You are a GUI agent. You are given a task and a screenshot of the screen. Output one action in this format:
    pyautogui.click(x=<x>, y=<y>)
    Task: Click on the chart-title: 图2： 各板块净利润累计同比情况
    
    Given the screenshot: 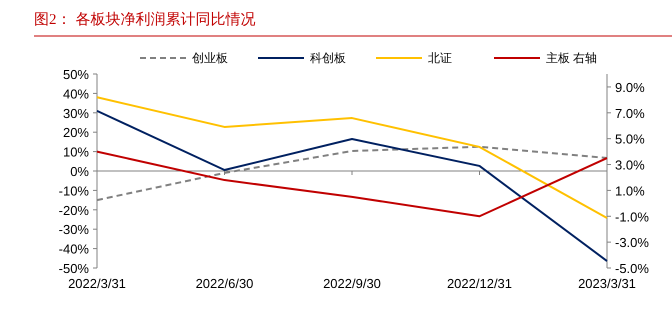 What is the action you would take?
    pyautogui.click(x=145, y=19)
    